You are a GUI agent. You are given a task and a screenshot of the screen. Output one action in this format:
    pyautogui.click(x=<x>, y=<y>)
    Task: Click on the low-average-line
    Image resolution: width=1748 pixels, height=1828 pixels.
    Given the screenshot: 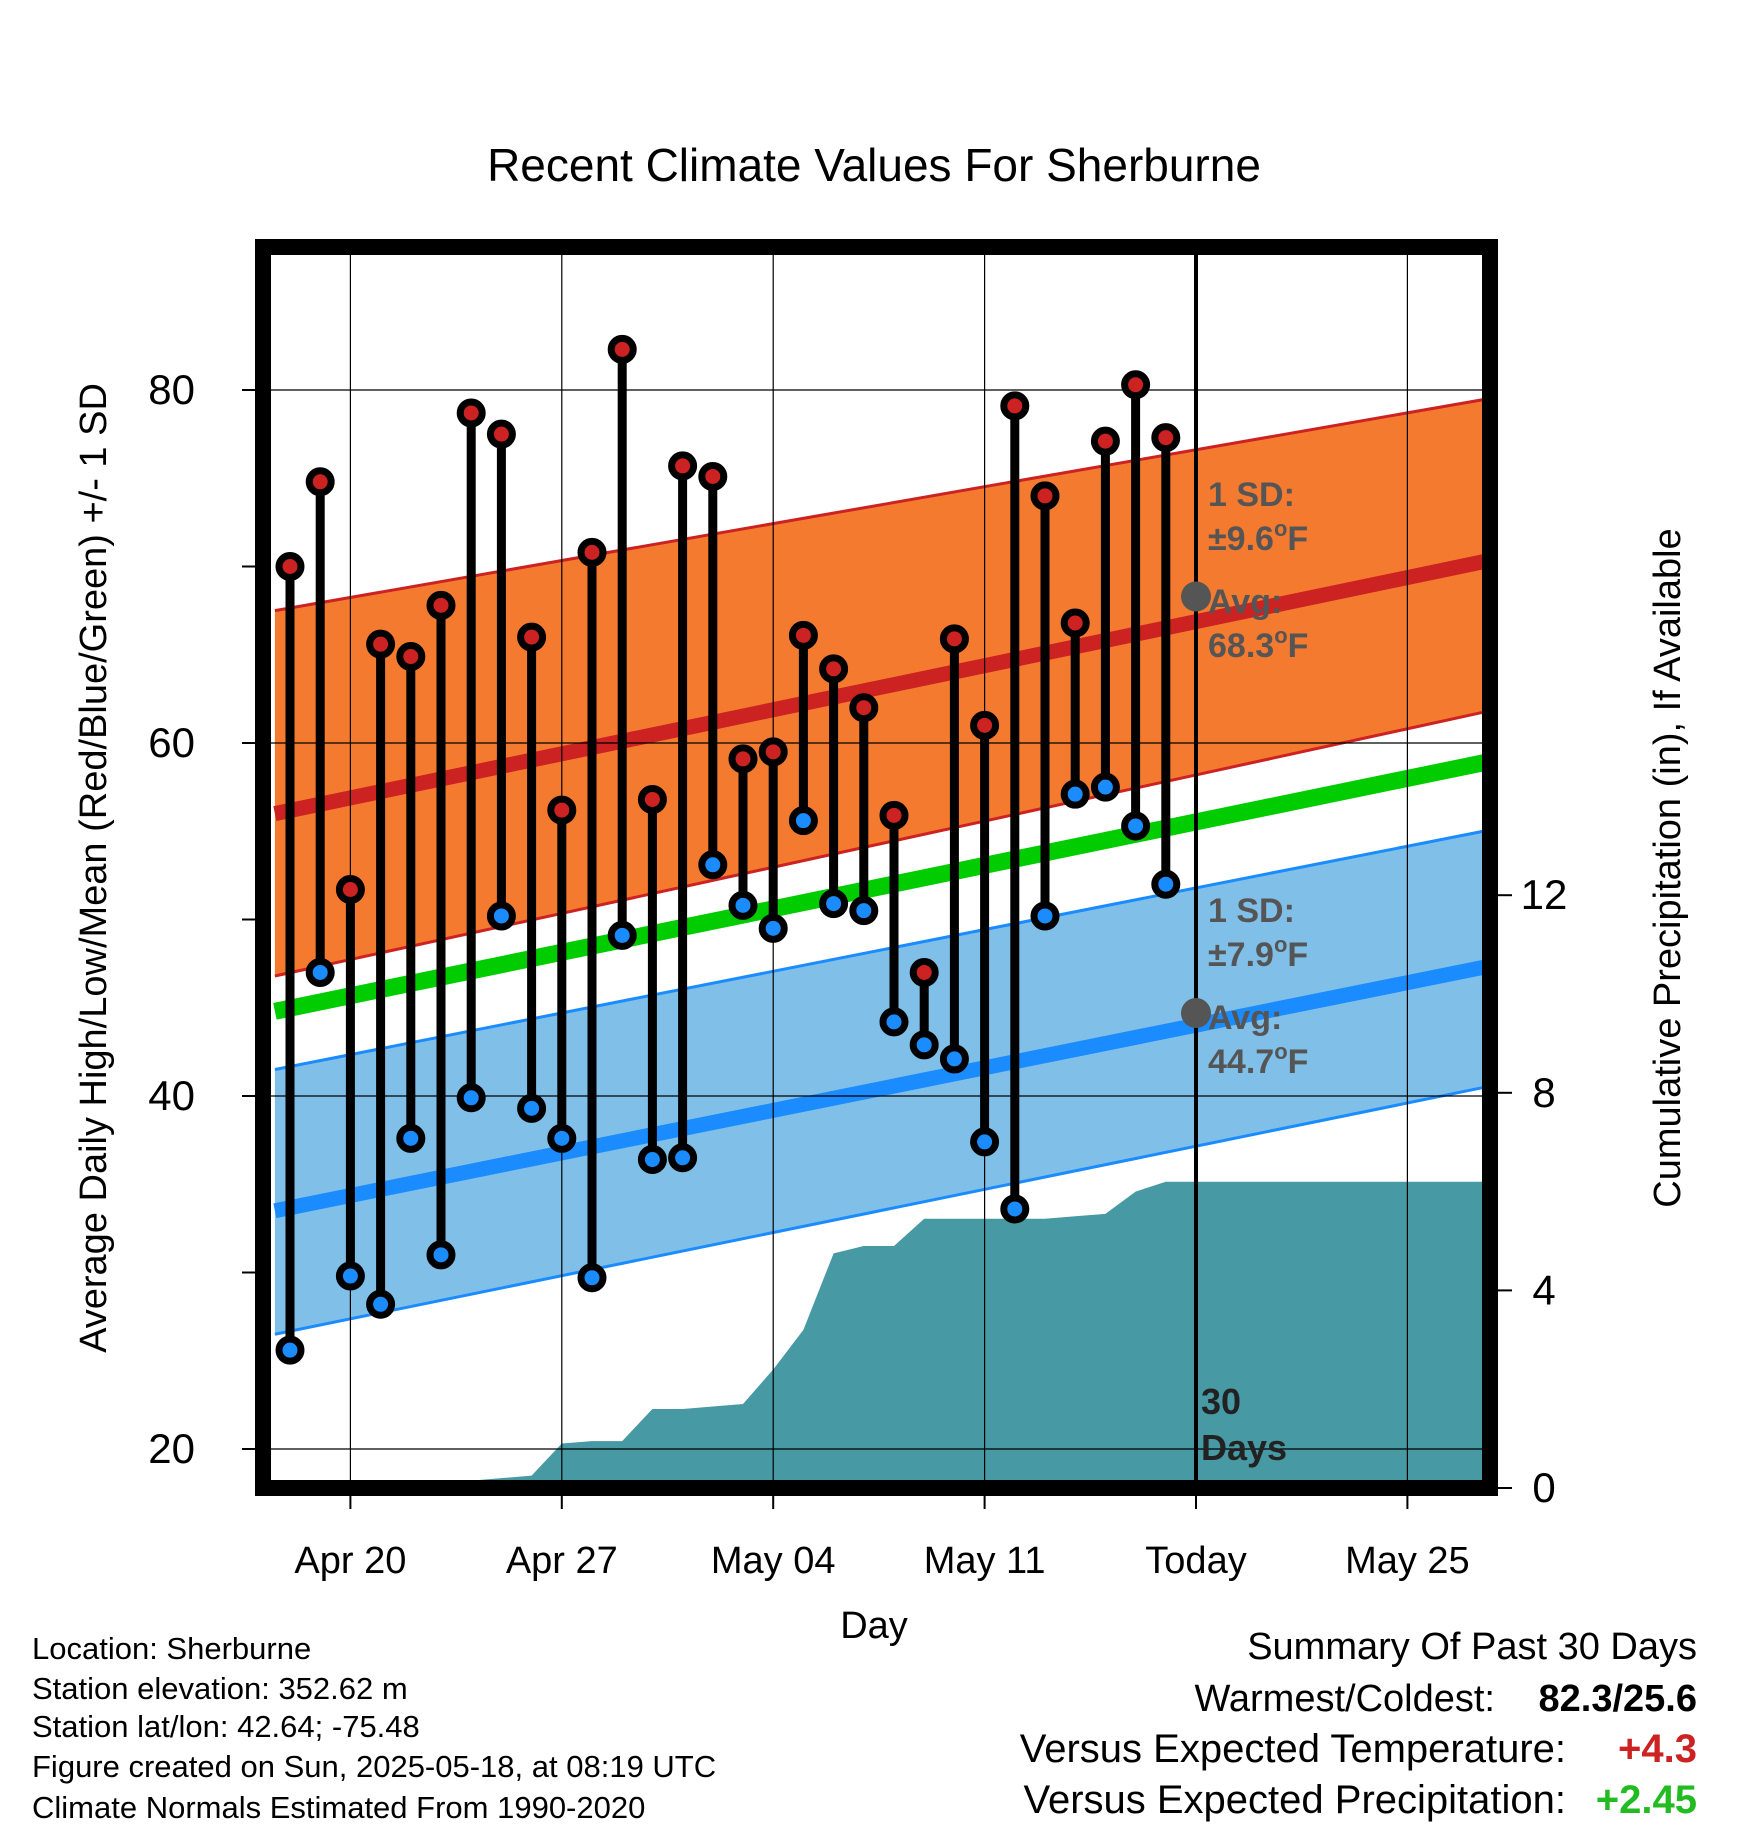 What is the action you would take?
    pyautogui.click(x=881, y=1088)
    